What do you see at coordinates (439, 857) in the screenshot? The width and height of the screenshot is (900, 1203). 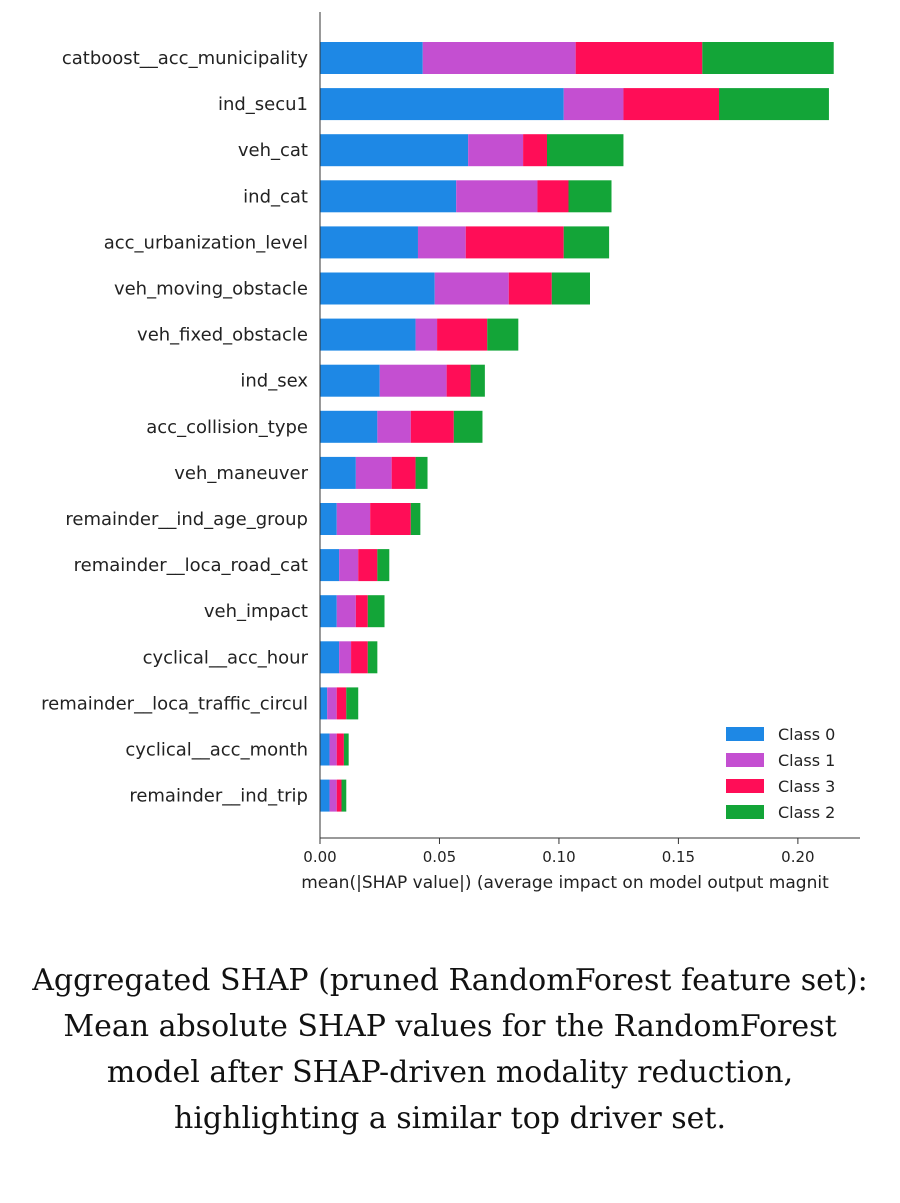 I see `x-tick-label: 0.05` at bounding box center [439, 857].